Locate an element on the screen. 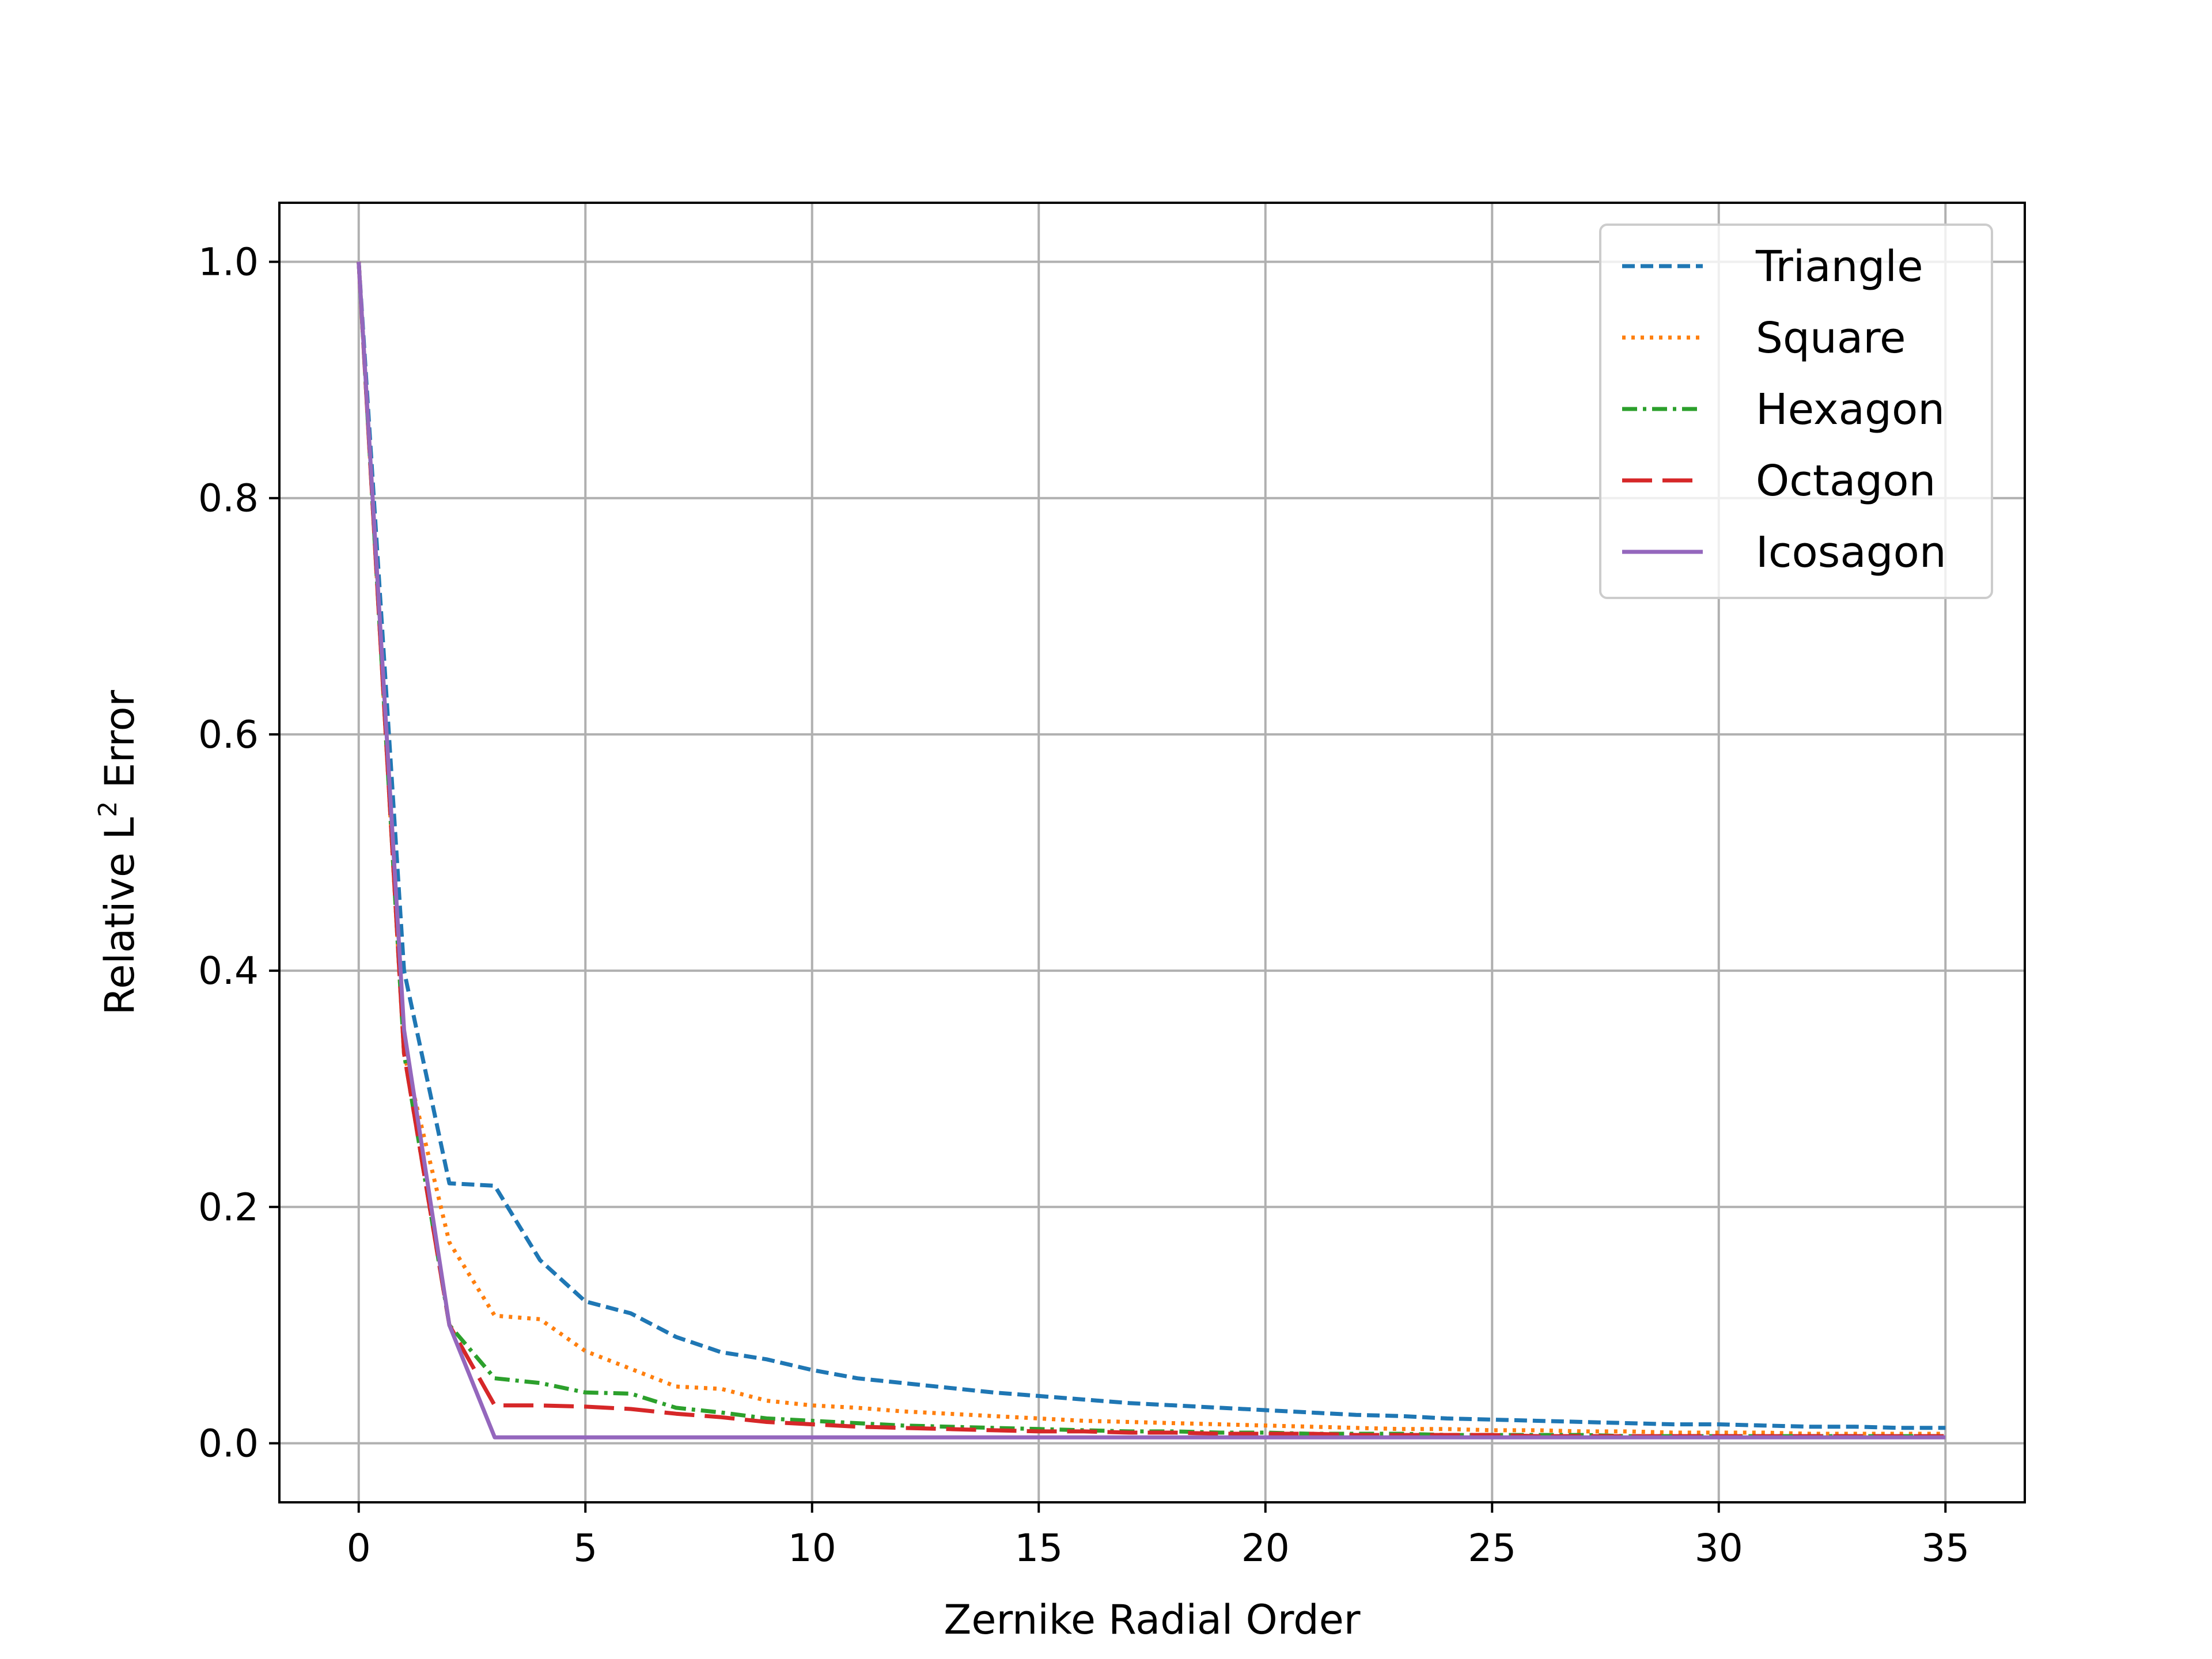 The width and height of the screenshot is (2212, 1659). legend-label-square: Square is located at coordinates (1831, 338).